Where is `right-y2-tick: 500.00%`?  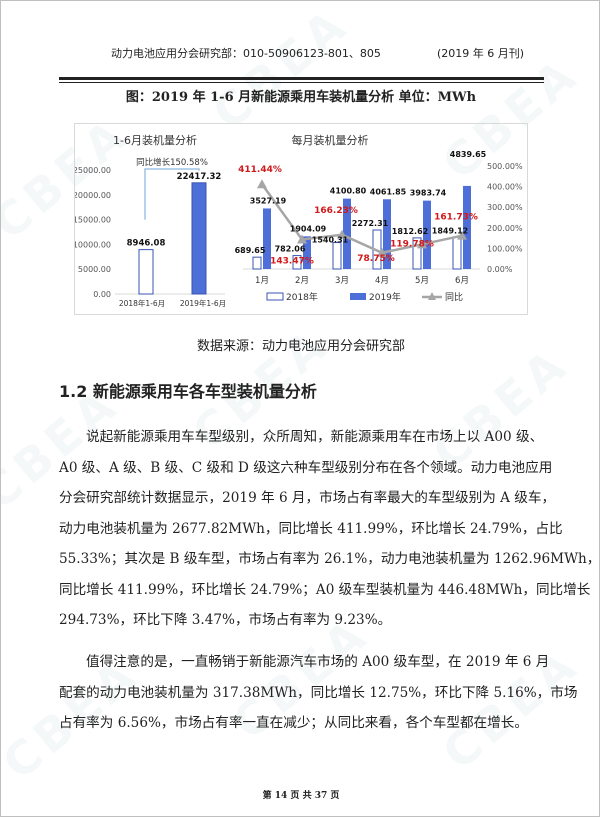 right-y2-tick: 500.00% is located at coordinates (505, 166).